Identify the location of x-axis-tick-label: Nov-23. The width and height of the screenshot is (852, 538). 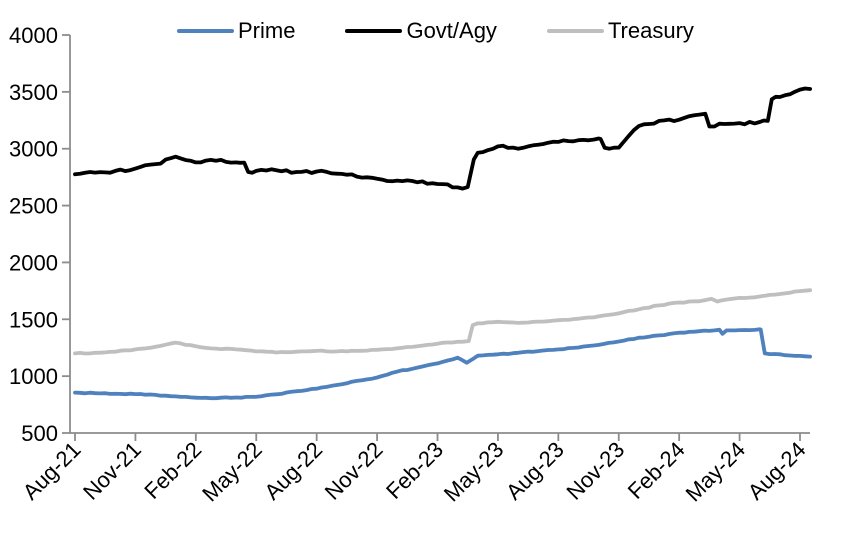
(595, 471).